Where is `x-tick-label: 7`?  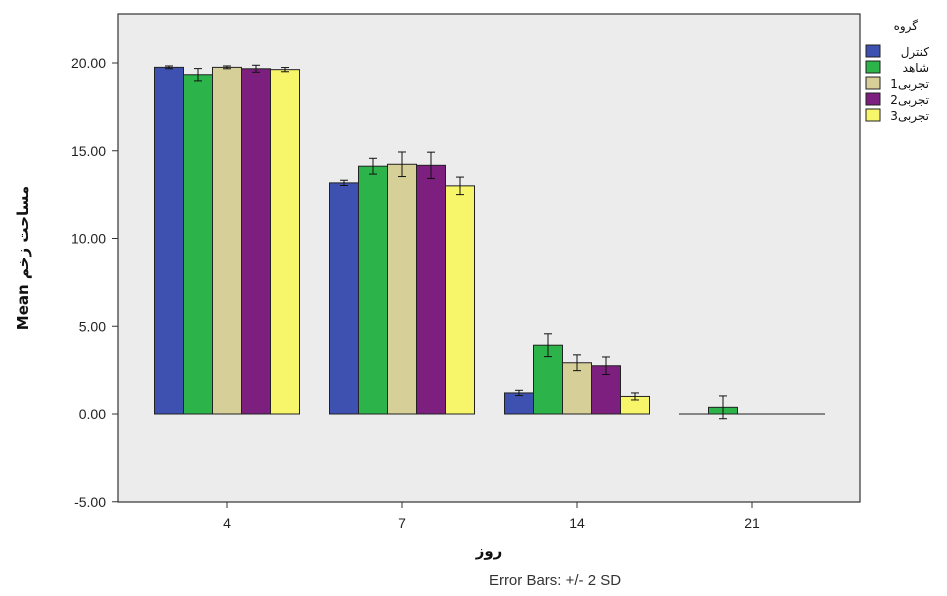
x-tick-label: 7 is located at coordinates (402, 523).